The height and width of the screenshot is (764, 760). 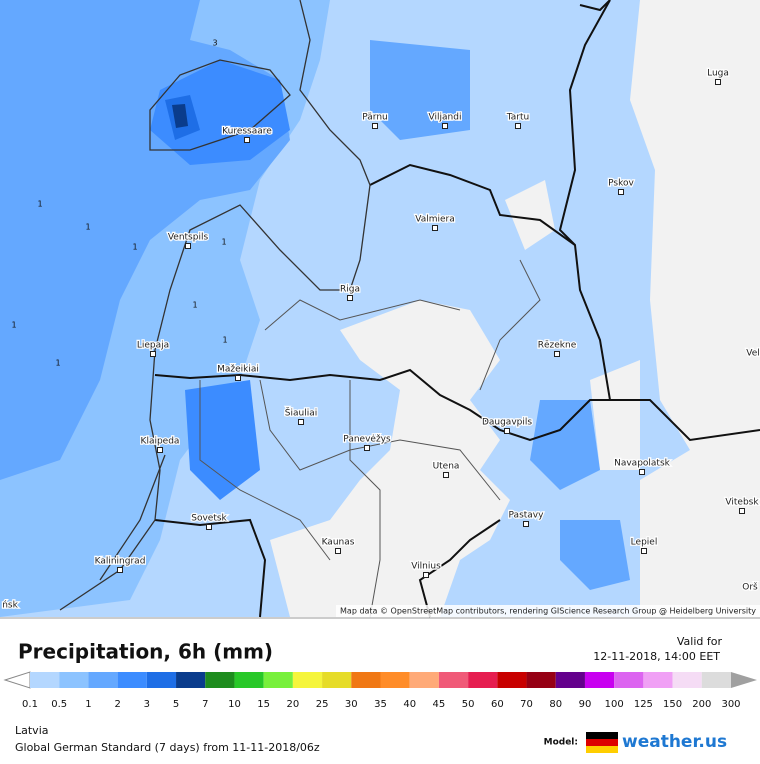 I want to click on city-label: Luga, so click(x=718, y=74).